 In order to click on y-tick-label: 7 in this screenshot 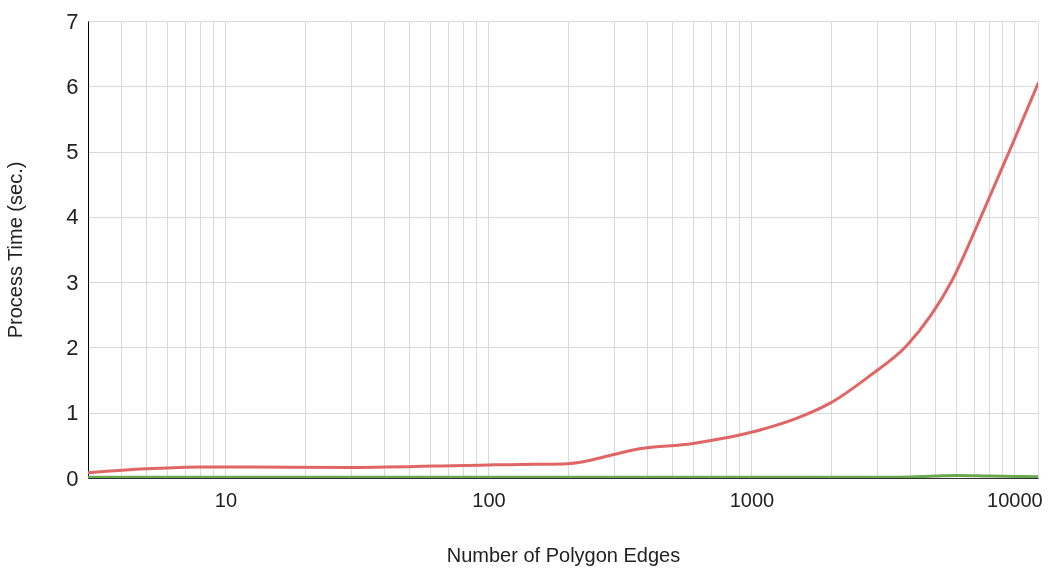, I will do `click(72, 21)`.